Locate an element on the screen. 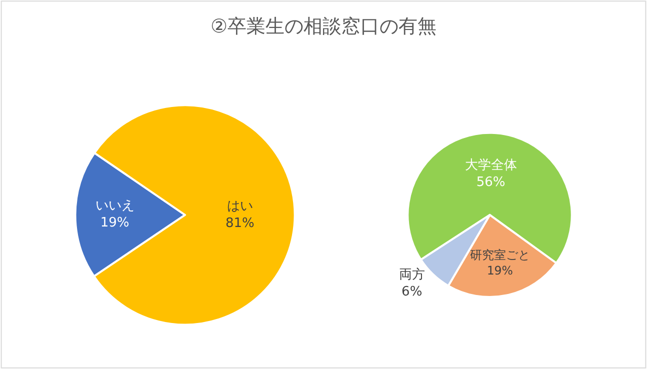 This screenshot has height=369, width=647. chart-title: ②卒業生の相談窓口の有無 is located at coordinates (323, 26).